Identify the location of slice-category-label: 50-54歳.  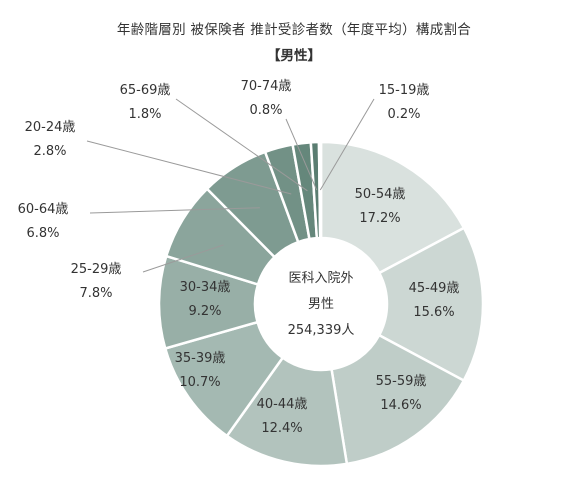
(380, 194).